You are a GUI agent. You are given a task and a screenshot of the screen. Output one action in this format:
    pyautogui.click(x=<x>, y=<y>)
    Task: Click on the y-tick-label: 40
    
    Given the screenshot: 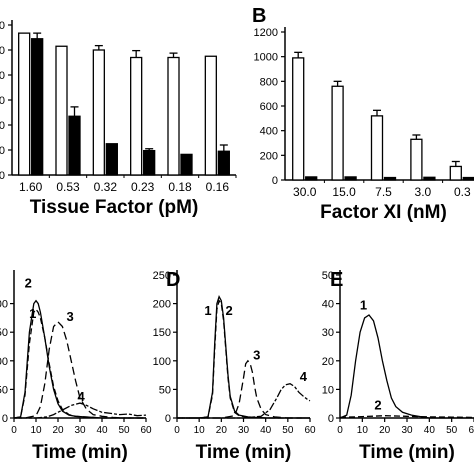 What is the action you would take?
    pyautogui.click(x=328, y=305)
    